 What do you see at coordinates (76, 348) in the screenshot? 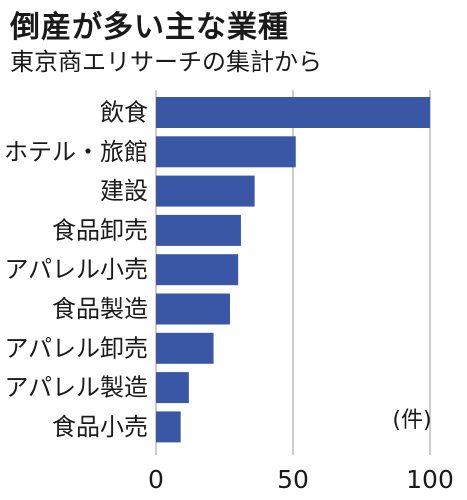
I see `category-label-6: アパレル卸売` at bounding box center [76, 348].